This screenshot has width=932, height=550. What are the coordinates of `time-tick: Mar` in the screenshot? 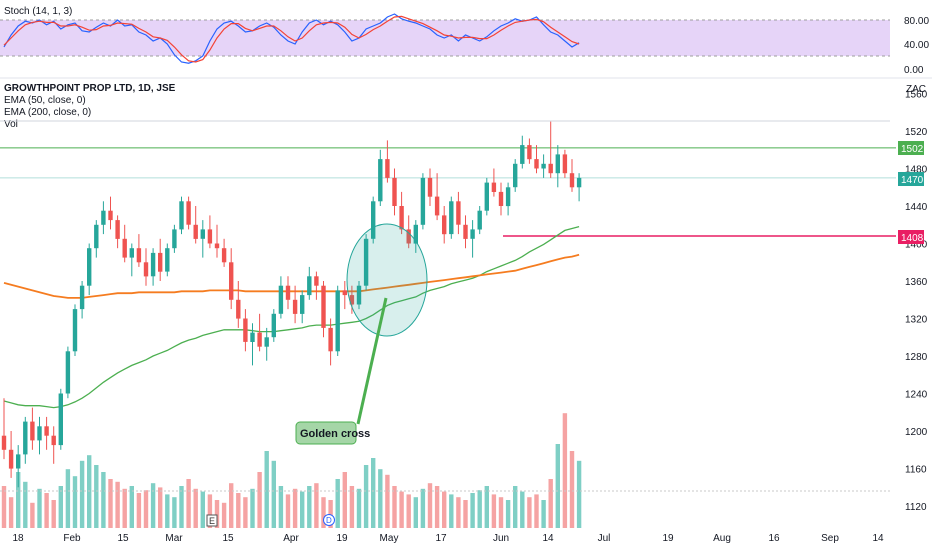 It's located at (174, 538).